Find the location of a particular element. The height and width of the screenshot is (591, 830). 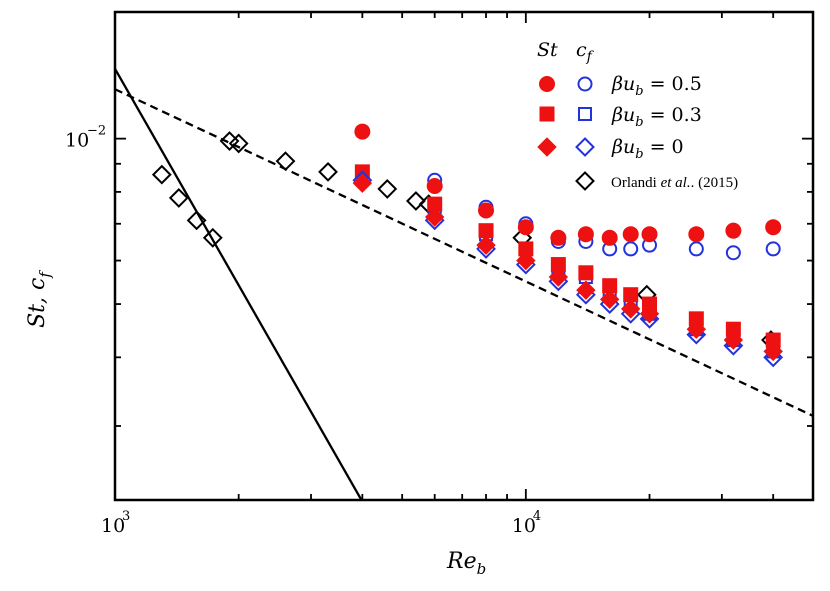

legend-header-st: St is located at coordinates (547, 50).